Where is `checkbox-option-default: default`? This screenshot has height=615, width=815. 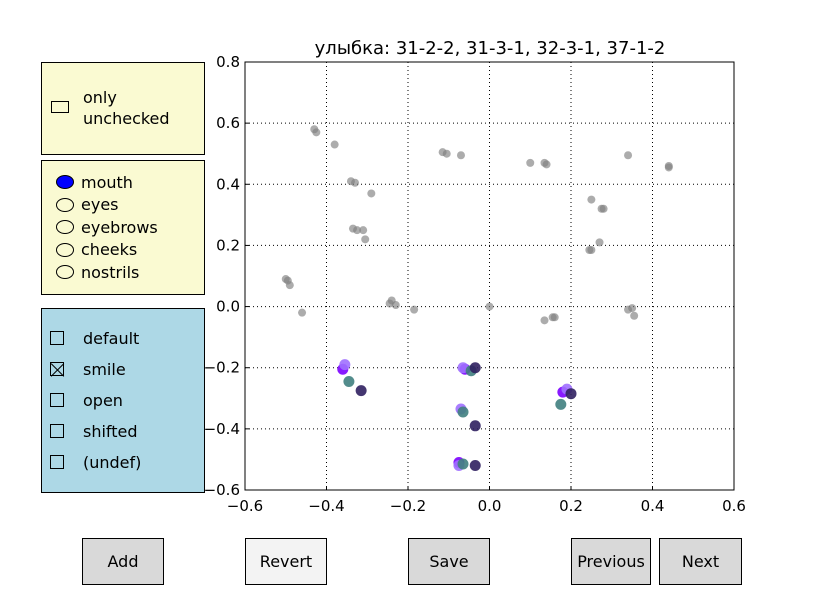 checkbox-option-default: default is located at coordinates (94, 338).